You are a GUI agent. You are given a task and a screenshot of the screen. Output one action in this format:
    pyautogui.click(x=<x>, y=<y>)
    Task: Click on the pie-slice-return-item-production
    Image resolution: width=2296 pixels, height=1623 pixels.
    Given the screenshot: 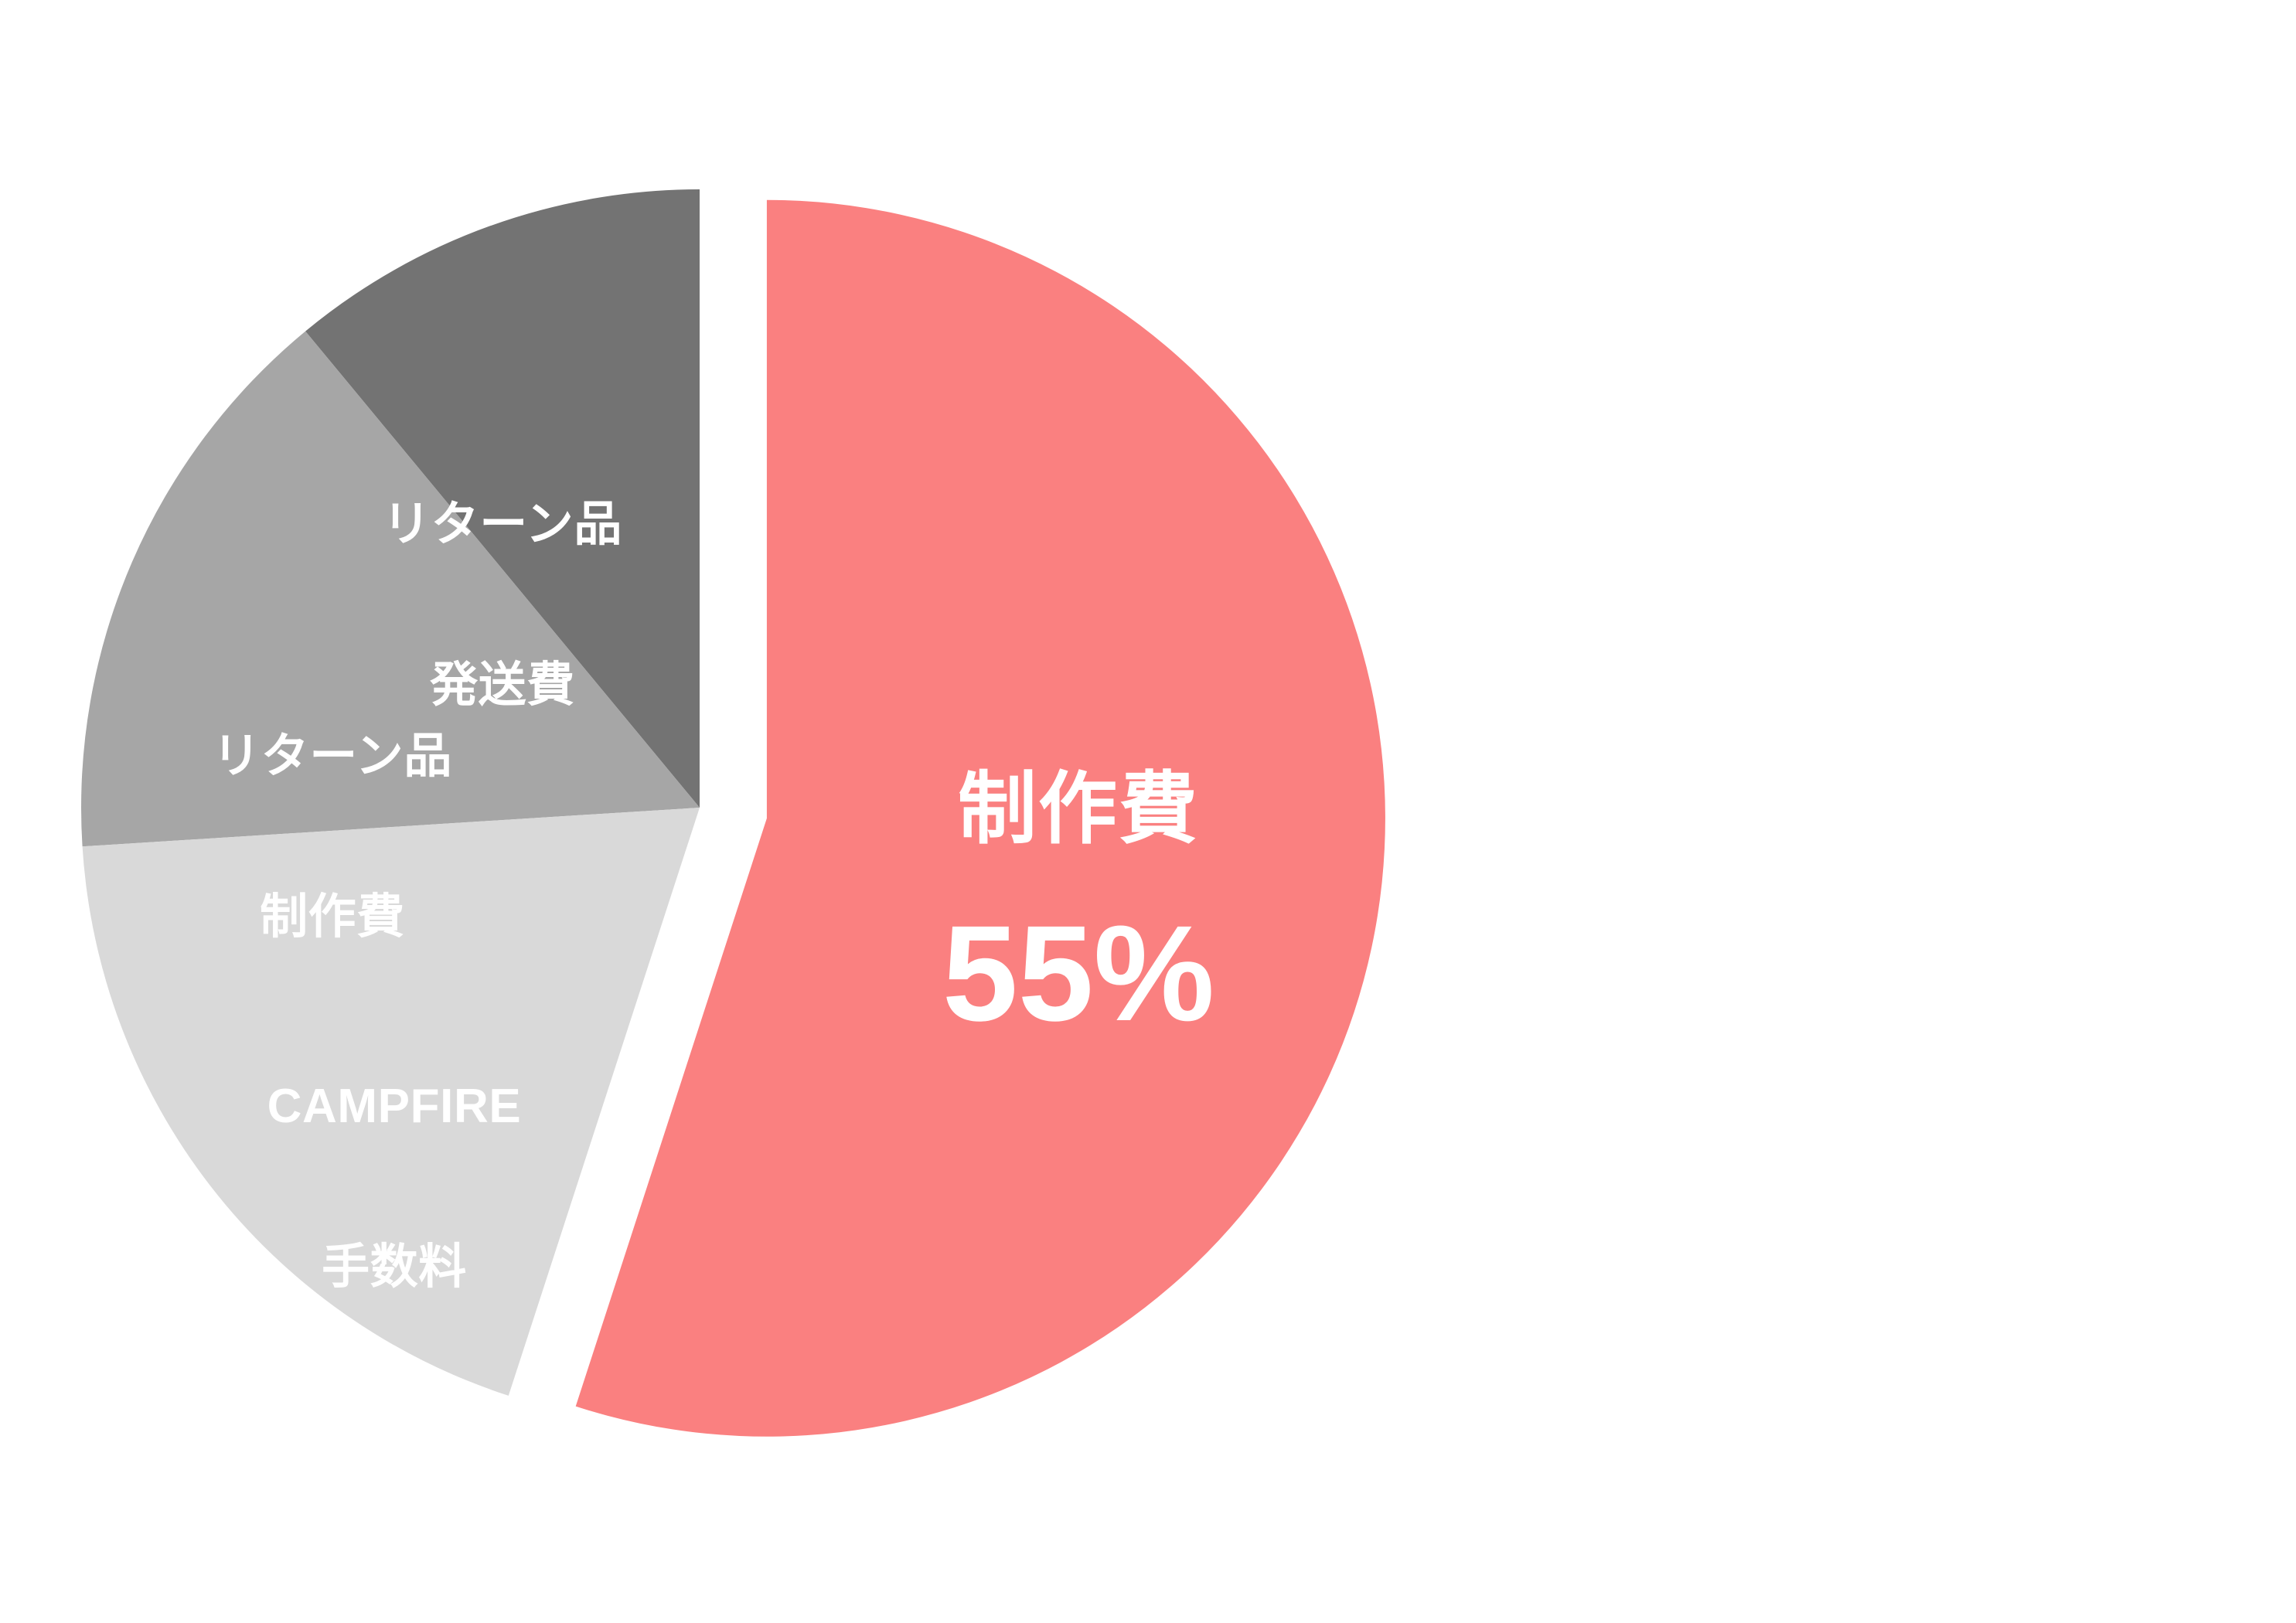 What is the action you would take?
    pyautogui.click(x=390, y=589)
    